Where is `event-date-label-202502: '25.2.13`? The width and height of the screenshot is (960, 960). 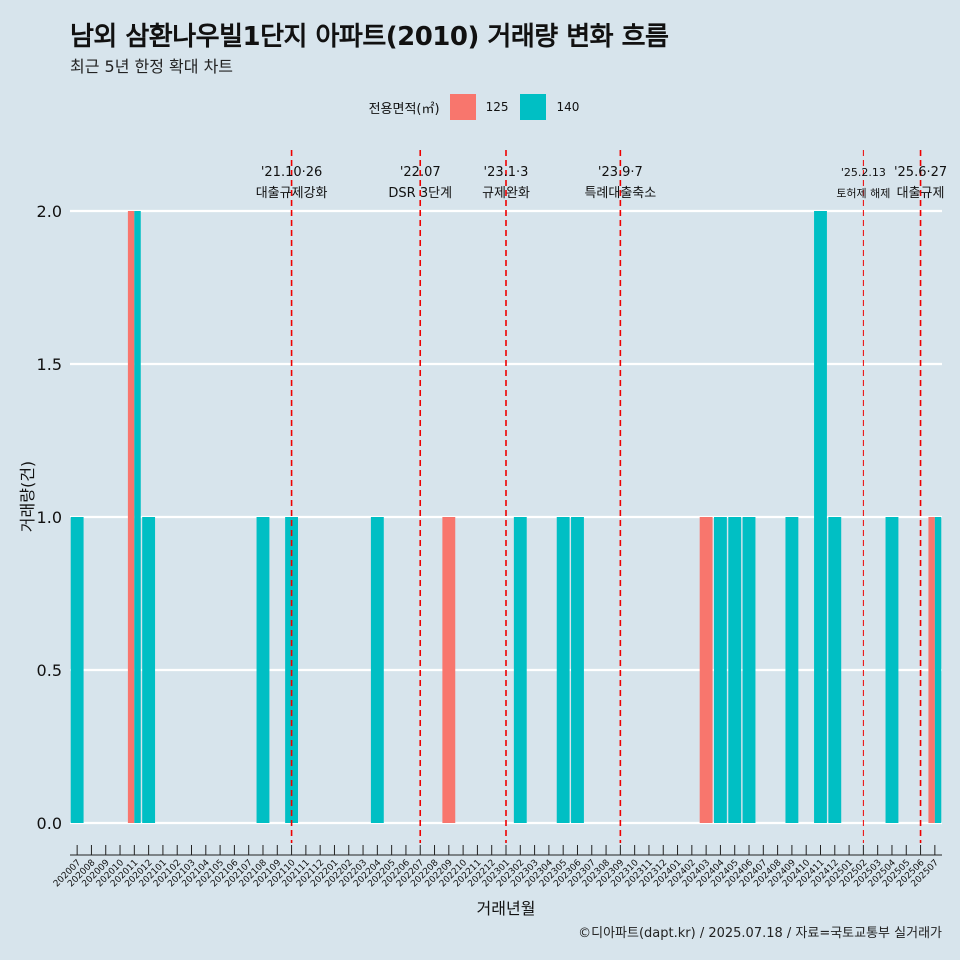 event-date-label-202502: '25.2.13 is located at coordinates (863, 172).